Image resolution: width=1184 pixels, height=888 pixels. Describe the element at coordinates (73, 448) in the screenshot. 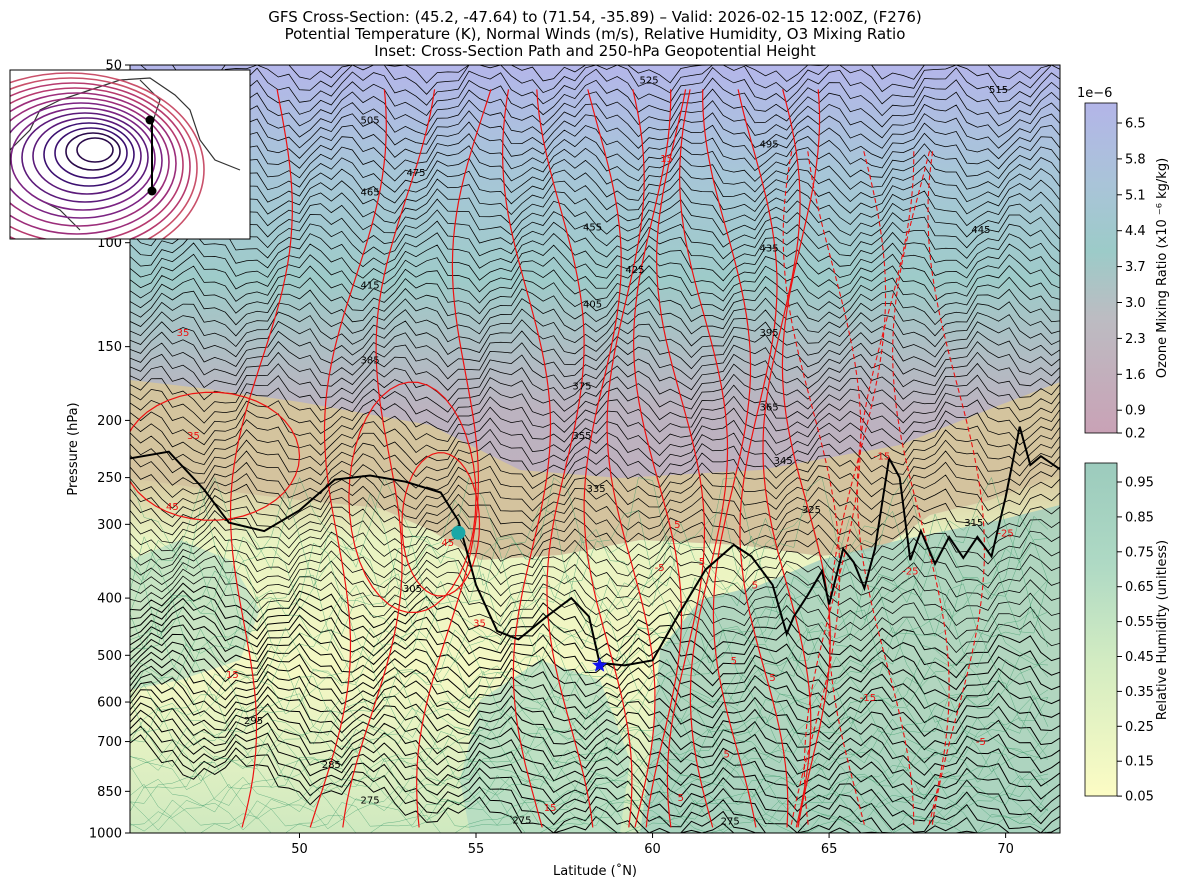

I see `y-axis-label: Pressure (hPa)` at that location.